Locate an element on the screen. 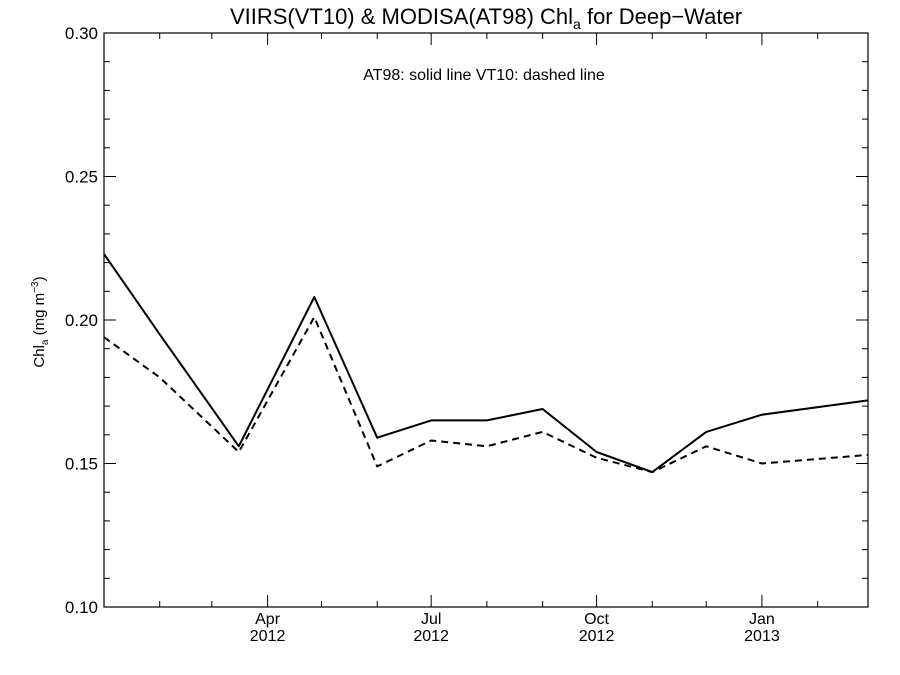 The width and height of the screenshot is (900, 675). x-tick-month-label: Oct is located at coordinates (596, 619).